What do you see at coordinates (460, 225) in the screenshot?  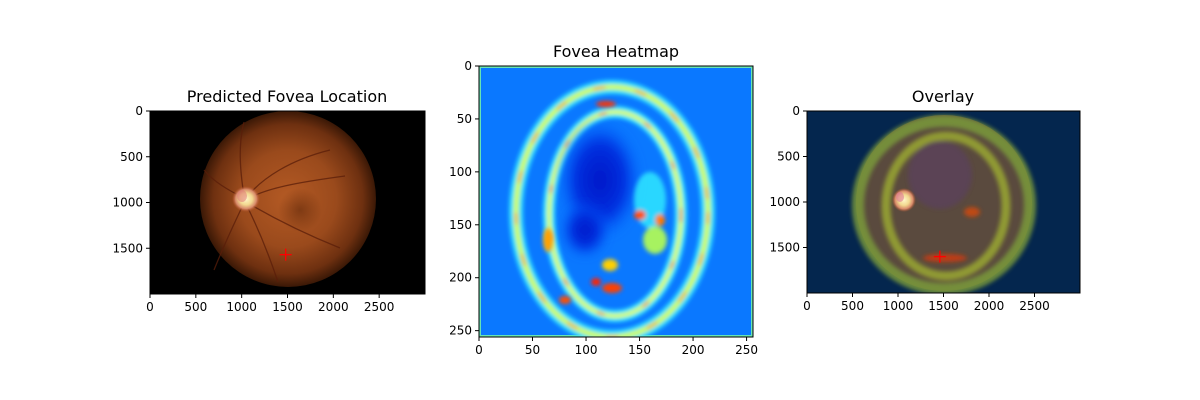 I see `y-tick-label: 150` at bounding box center [460, 225].